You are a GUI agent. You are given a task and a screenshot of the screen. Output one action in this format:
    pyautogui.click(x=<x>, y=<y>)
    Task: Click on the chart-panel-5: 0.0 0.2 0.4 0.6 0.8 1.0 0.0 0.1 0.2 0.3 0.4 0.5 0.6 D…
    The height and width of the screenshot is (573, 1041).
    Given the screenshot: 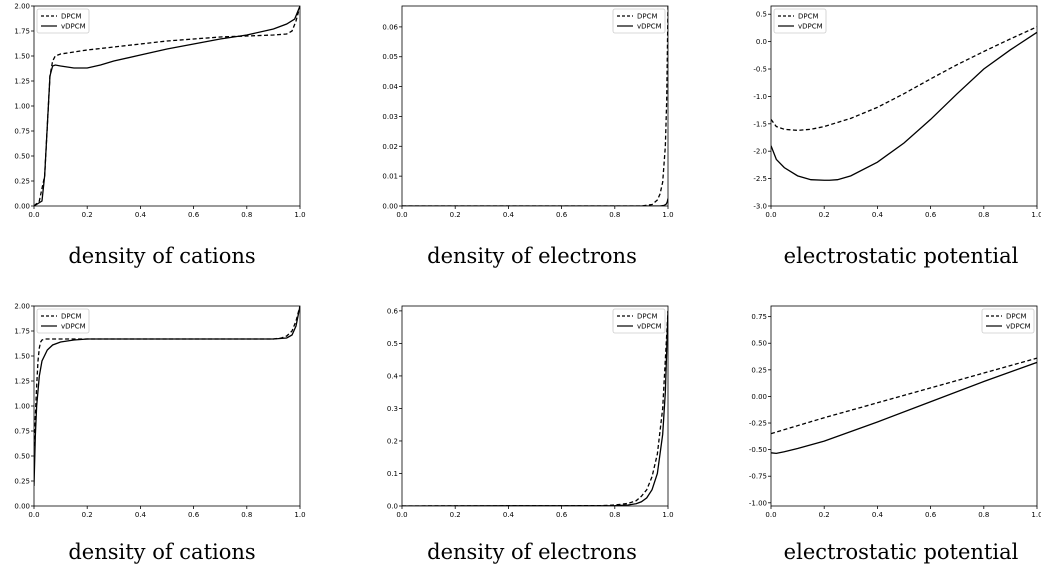 What is the action you would take?
    pyautogui.click(x=530, y=412)
    